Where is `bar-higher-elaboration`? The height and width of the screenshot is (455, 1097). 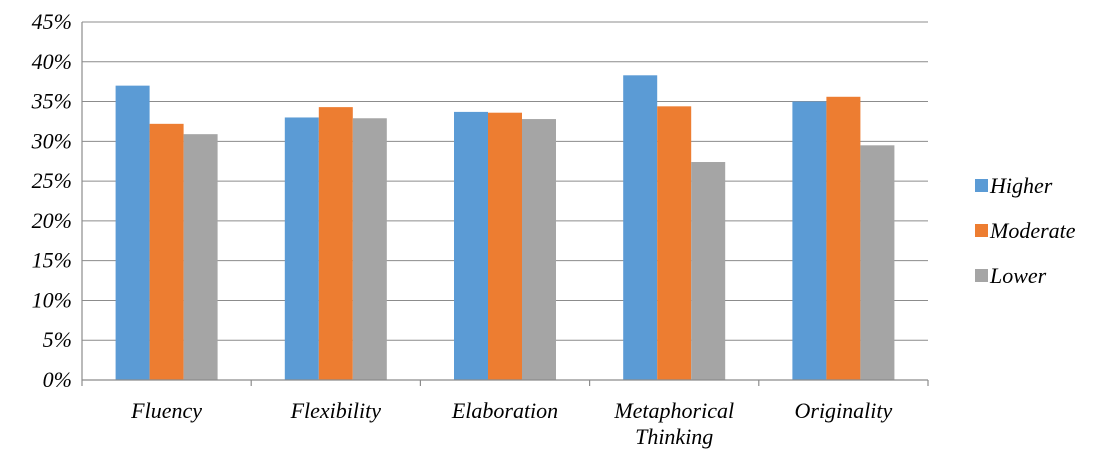
bar-higher-elaboration is located at coordinates (471, 246).